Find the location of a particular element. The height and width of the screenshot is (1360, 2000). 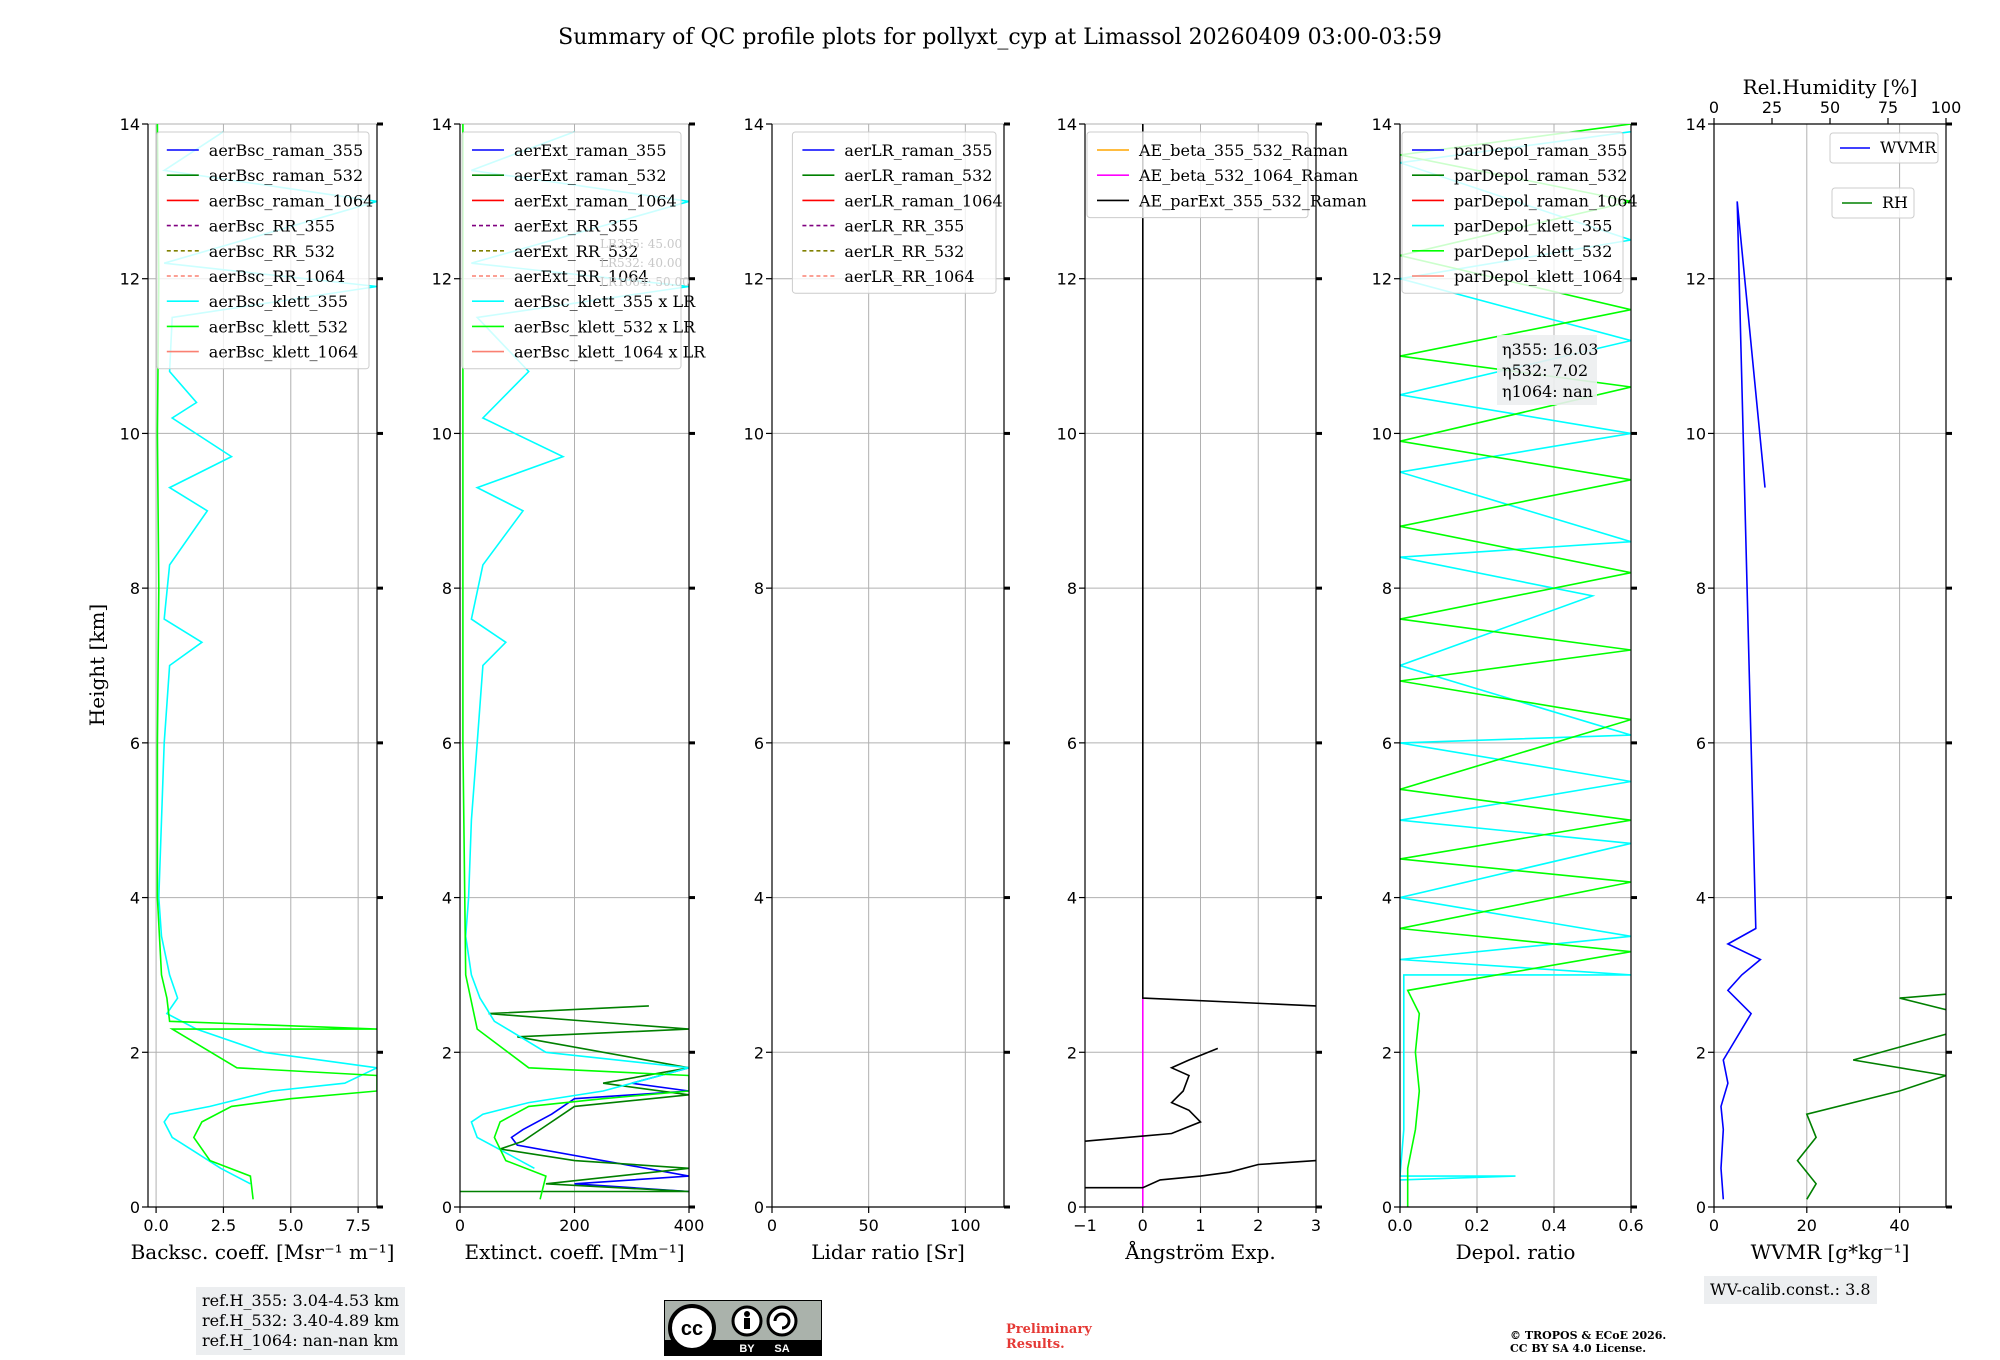

top-x-tick-label: 50 is located at coordinates (1830, 107).